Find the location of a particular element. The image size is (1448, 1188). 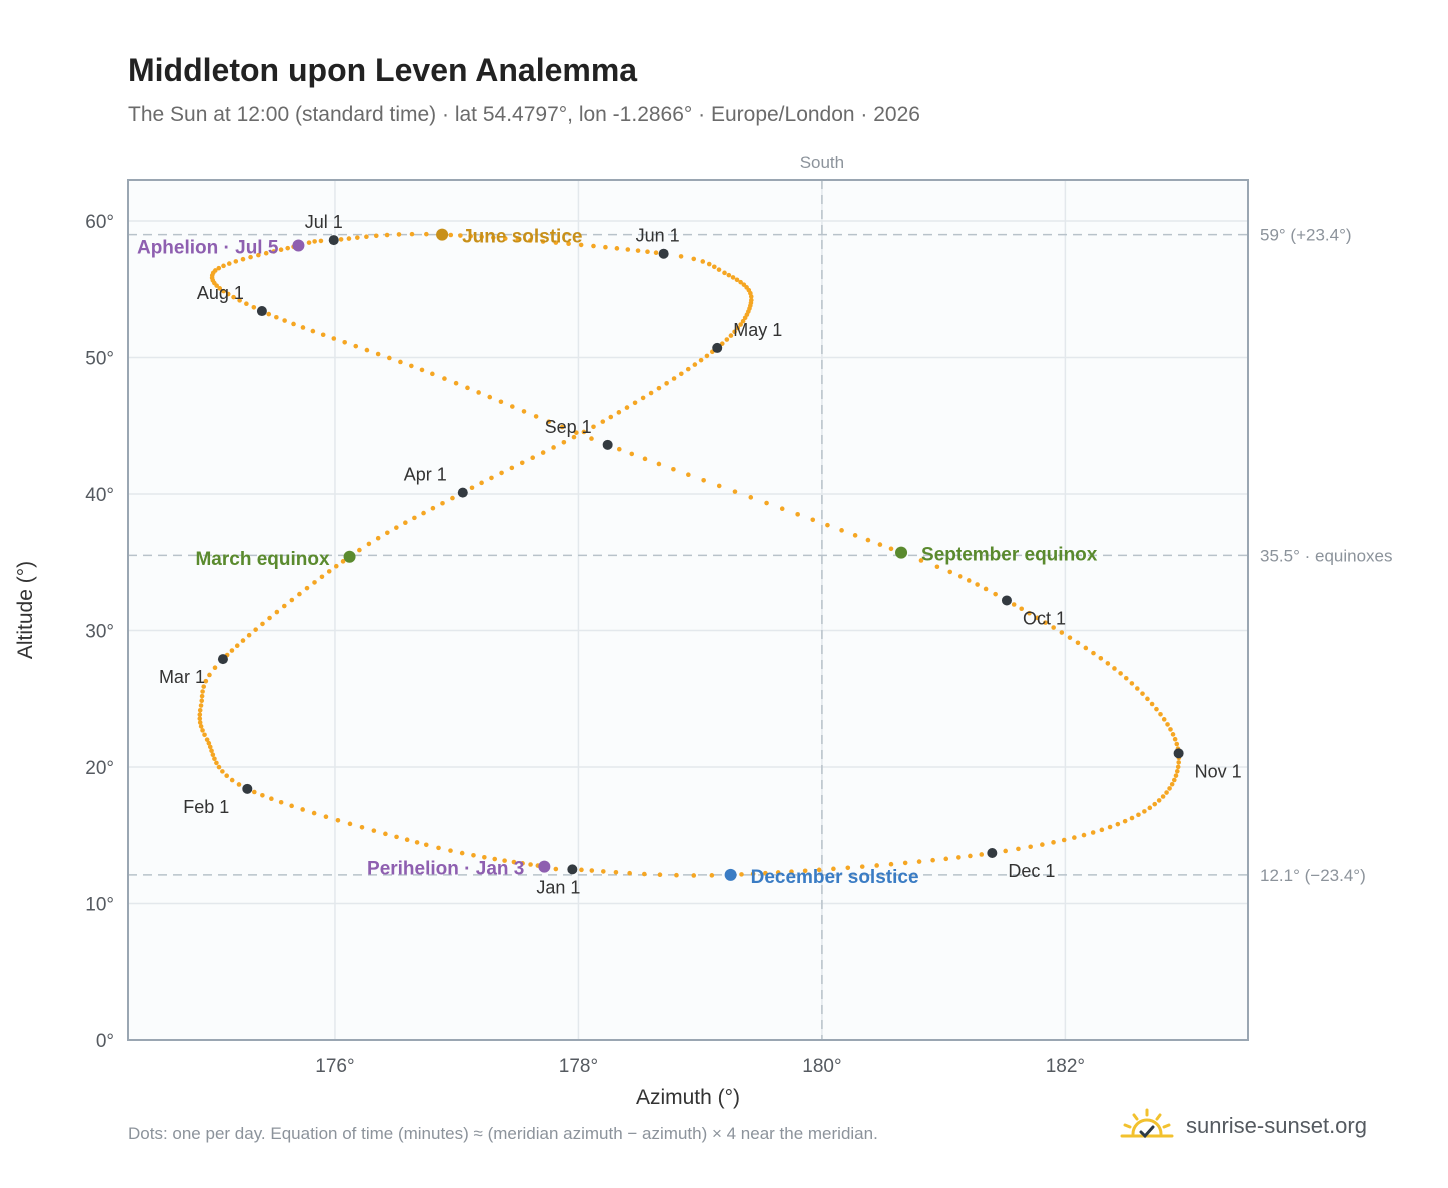

brand-name: sunrise-sunset.org is located at coordinates (1276, 1125).